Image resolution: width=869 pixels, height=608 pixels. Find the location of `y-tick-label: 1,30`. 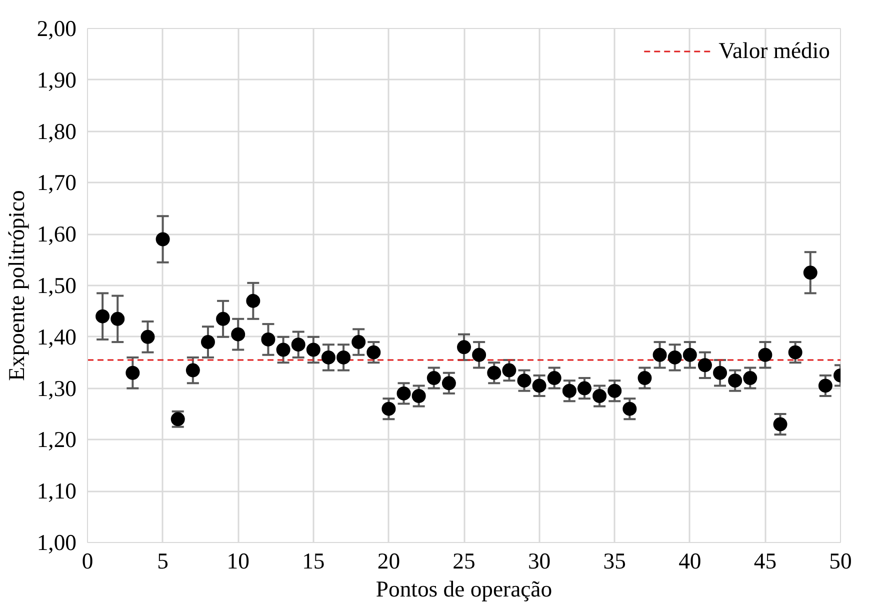

y-tick-label: 1,30 is located at coordinates (56, 388).